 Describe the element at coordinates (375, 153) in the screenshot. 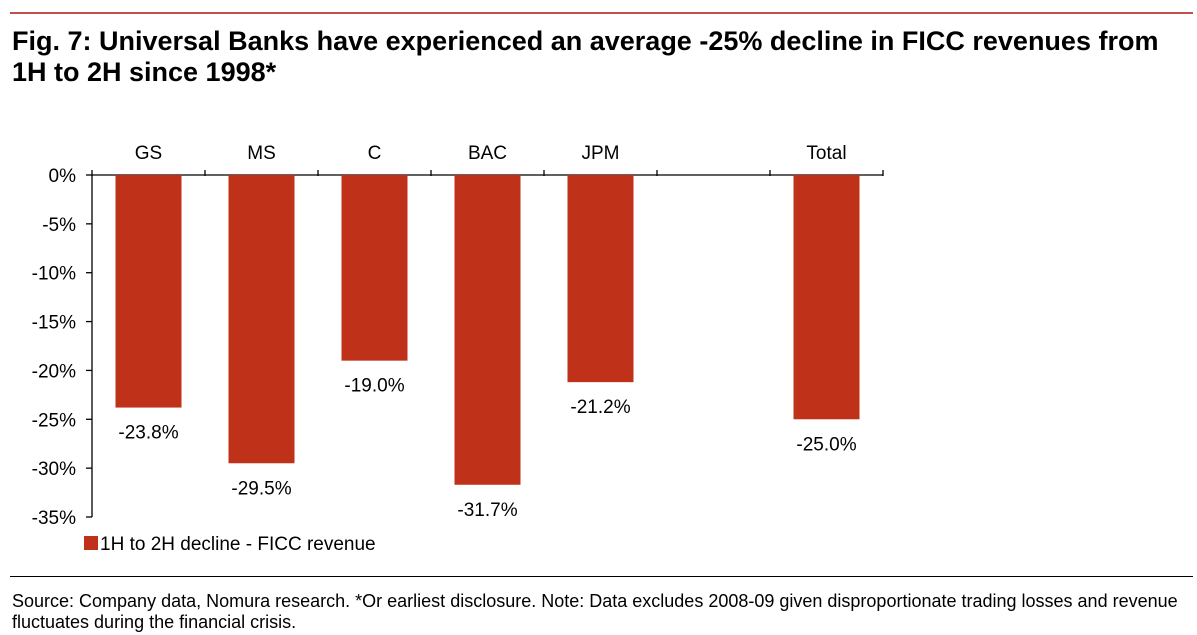

I see `category-label: C` at that location.